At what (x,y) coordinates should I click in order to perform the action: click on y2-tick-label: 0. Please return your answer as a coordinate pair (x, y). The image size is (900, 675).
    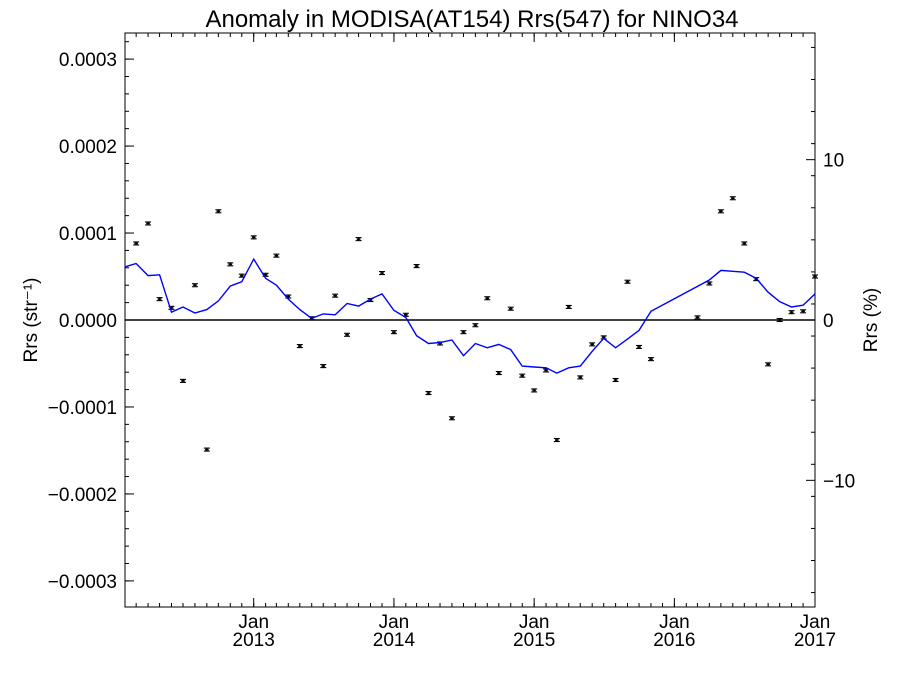
    Looking at the image, I should click on (828, 321).